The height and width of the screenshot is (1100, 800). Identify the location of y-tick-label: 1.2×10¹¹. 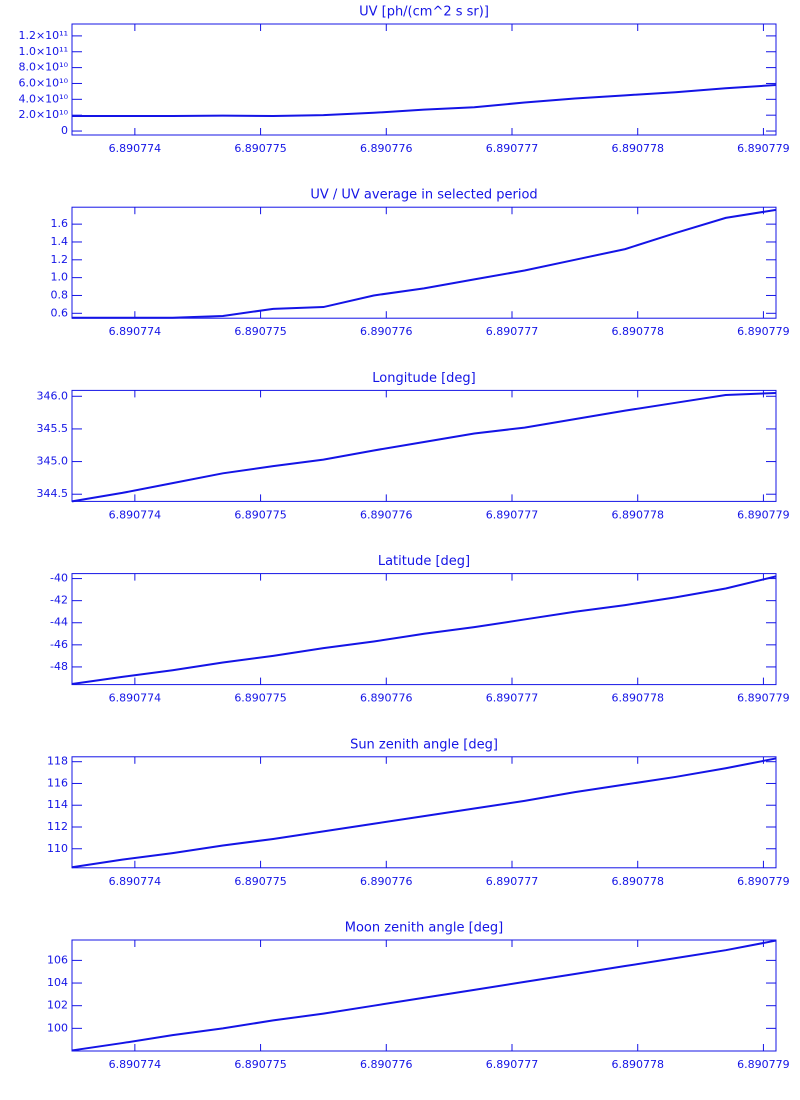
(43, 35).